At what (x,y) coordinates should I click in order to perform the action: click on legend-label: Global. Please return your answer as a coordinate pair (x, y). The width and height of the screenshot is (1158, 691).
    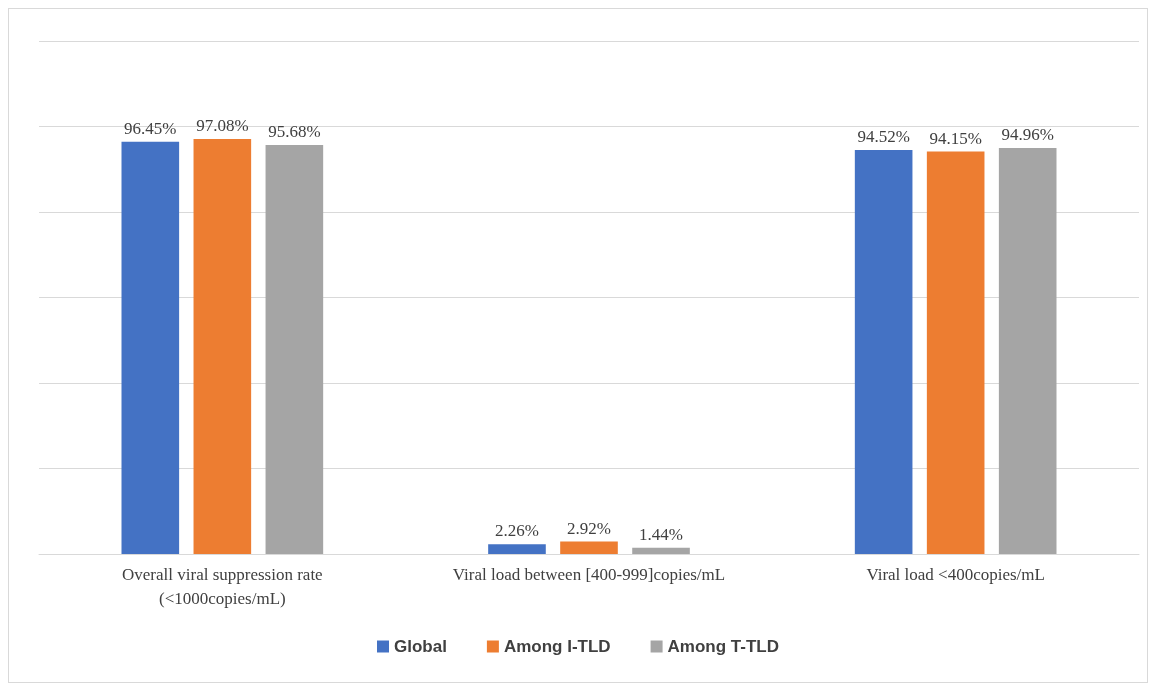
    Looking at the image, I should click on (420, 646).